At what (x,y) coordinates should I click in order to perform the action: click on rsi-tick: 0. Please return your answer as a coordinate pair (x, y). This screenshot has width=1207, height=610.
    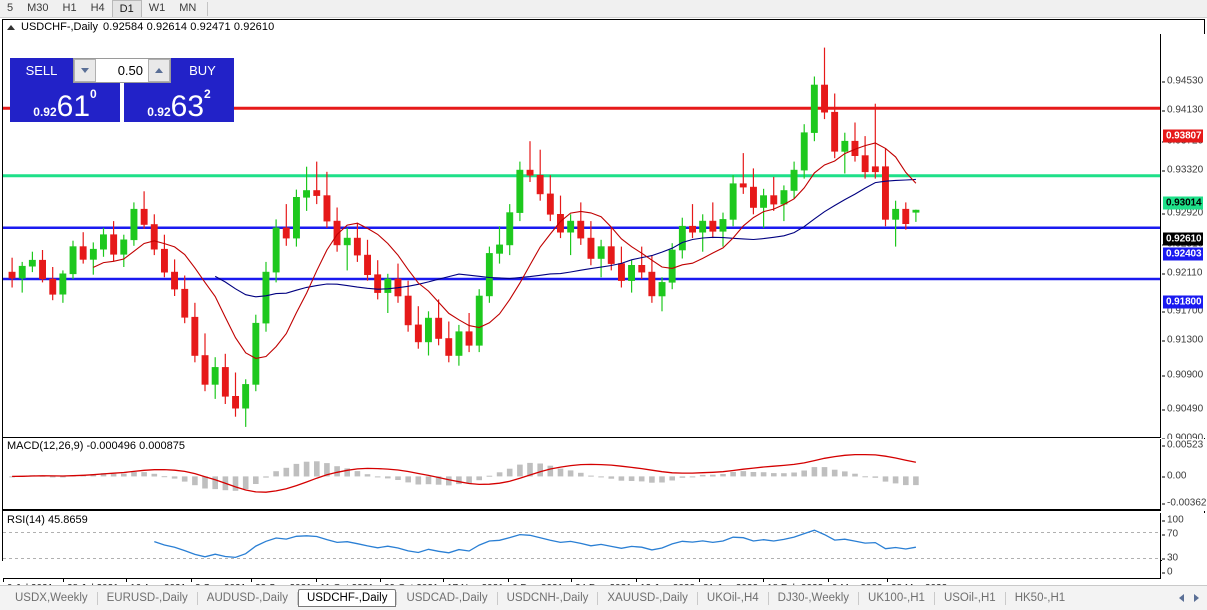
    Looking at the image, I should click on (1167, 572).